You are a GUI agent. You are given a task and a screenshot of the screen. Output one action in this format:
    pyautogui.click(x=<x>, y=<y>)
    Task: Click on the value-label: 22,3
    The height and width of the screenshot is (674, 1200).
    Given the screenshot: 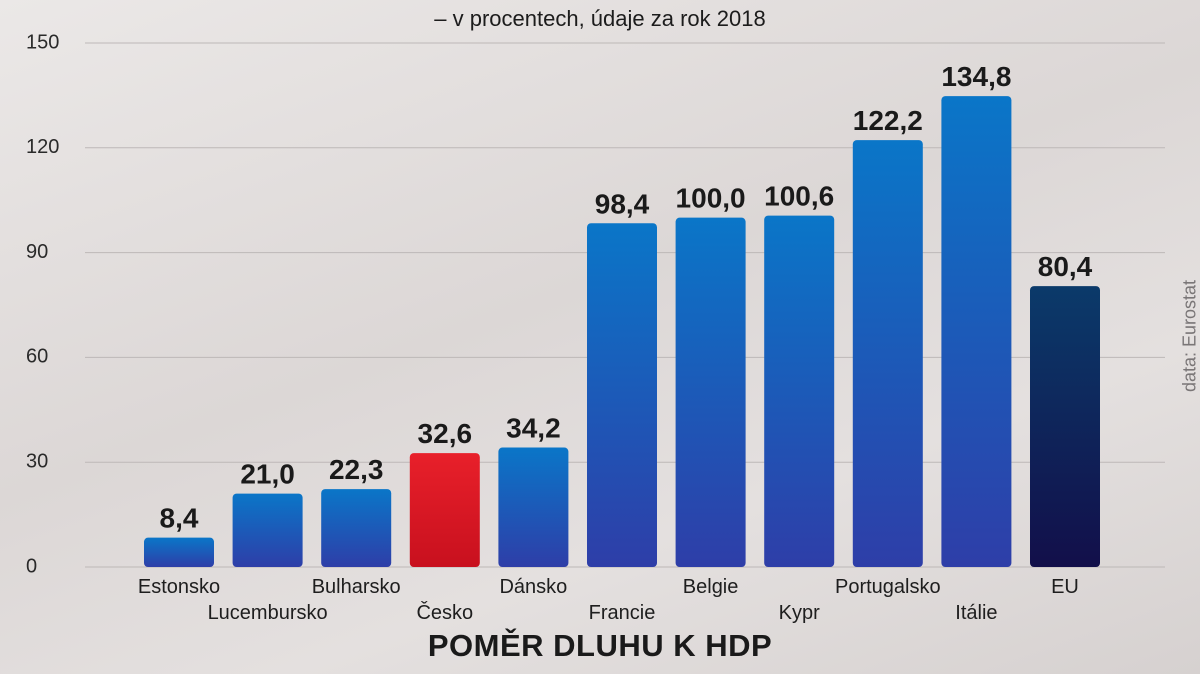 What is the action you would take?
    pyautogui.click(x=356, y=469)
    